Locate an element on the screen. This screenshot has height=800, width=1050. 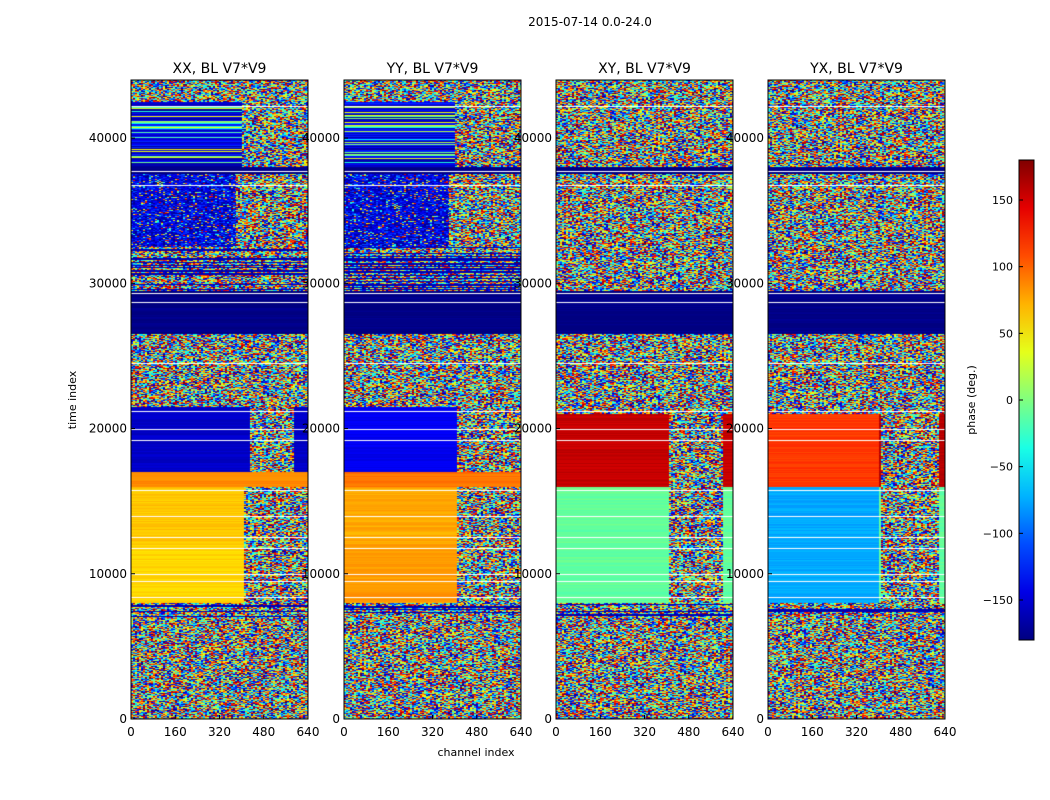
colorbar-tick-label: −150 is located at coordinates (998, 600).